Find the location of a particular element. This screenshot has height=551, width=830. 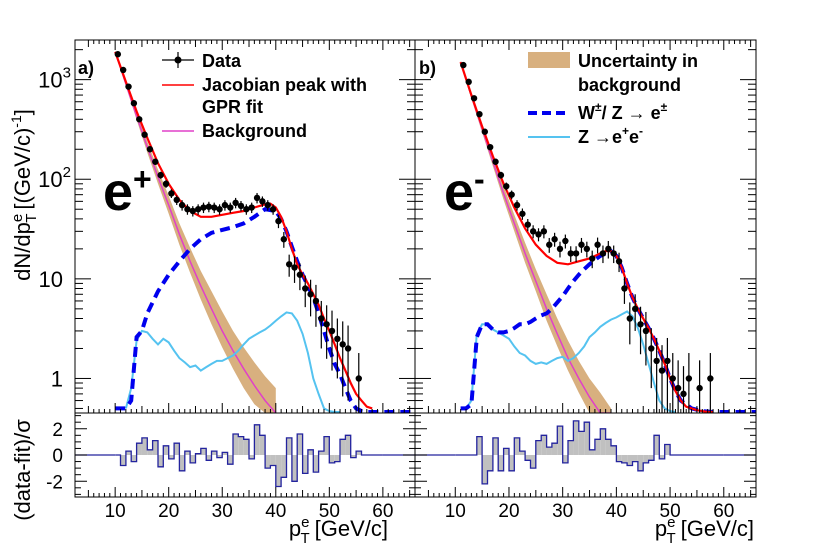

x-tick-label: 40 is located at coordinates (275, 511).